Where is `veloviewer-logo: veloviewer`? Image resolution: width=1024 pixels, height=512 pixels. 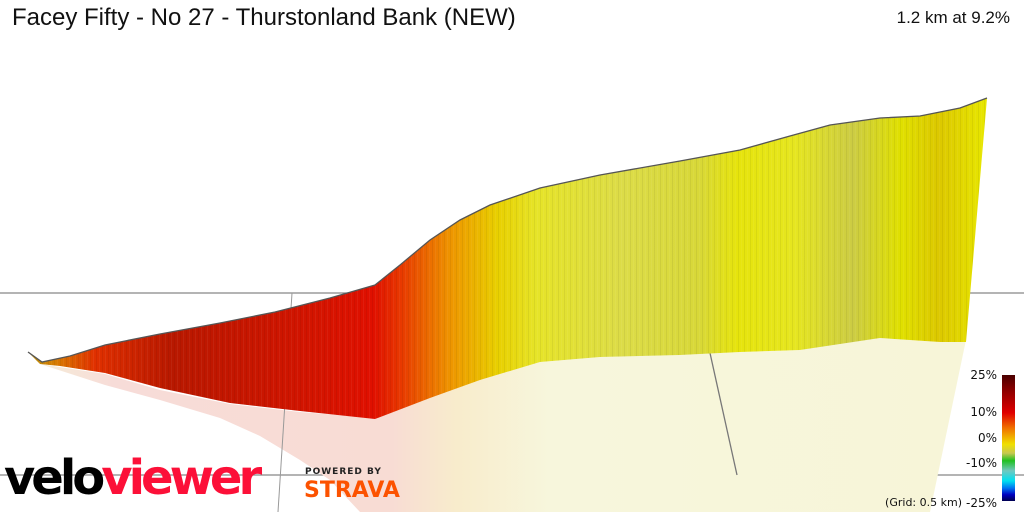
veloviewer-logo: veloviewer is located at coordinates (133, 478).